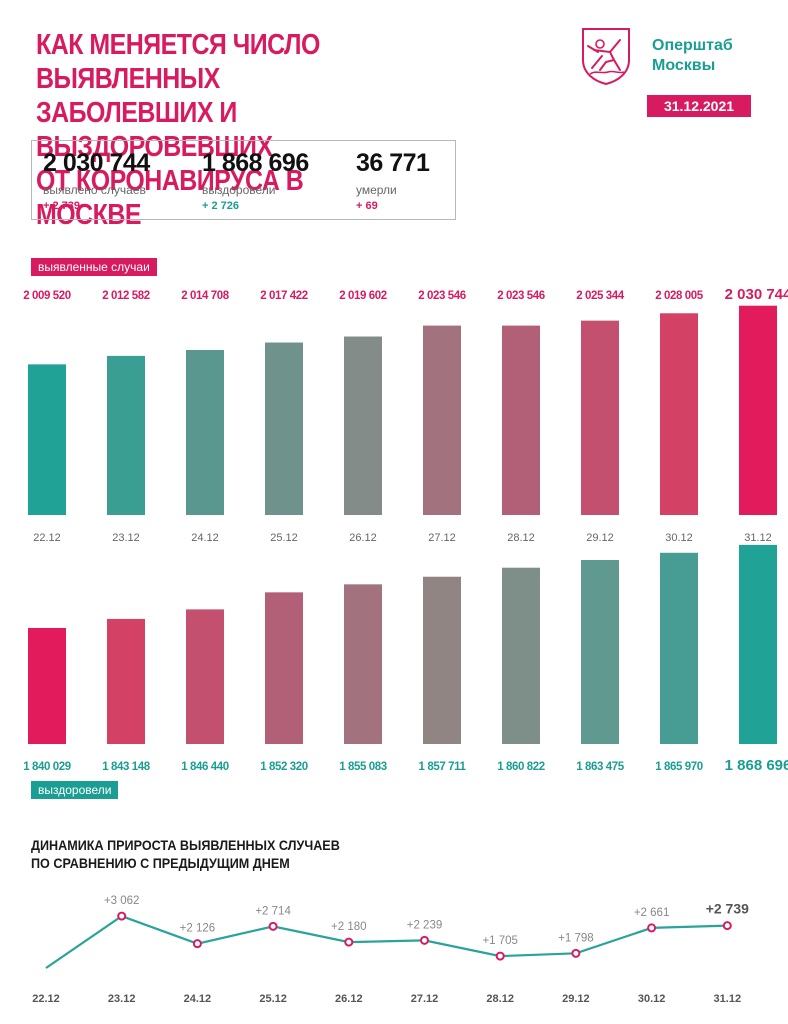 The height and width of the screenshot is (1024, 788). I want to click on brand-name: Оперштаб Москвы, so click(692, 55).